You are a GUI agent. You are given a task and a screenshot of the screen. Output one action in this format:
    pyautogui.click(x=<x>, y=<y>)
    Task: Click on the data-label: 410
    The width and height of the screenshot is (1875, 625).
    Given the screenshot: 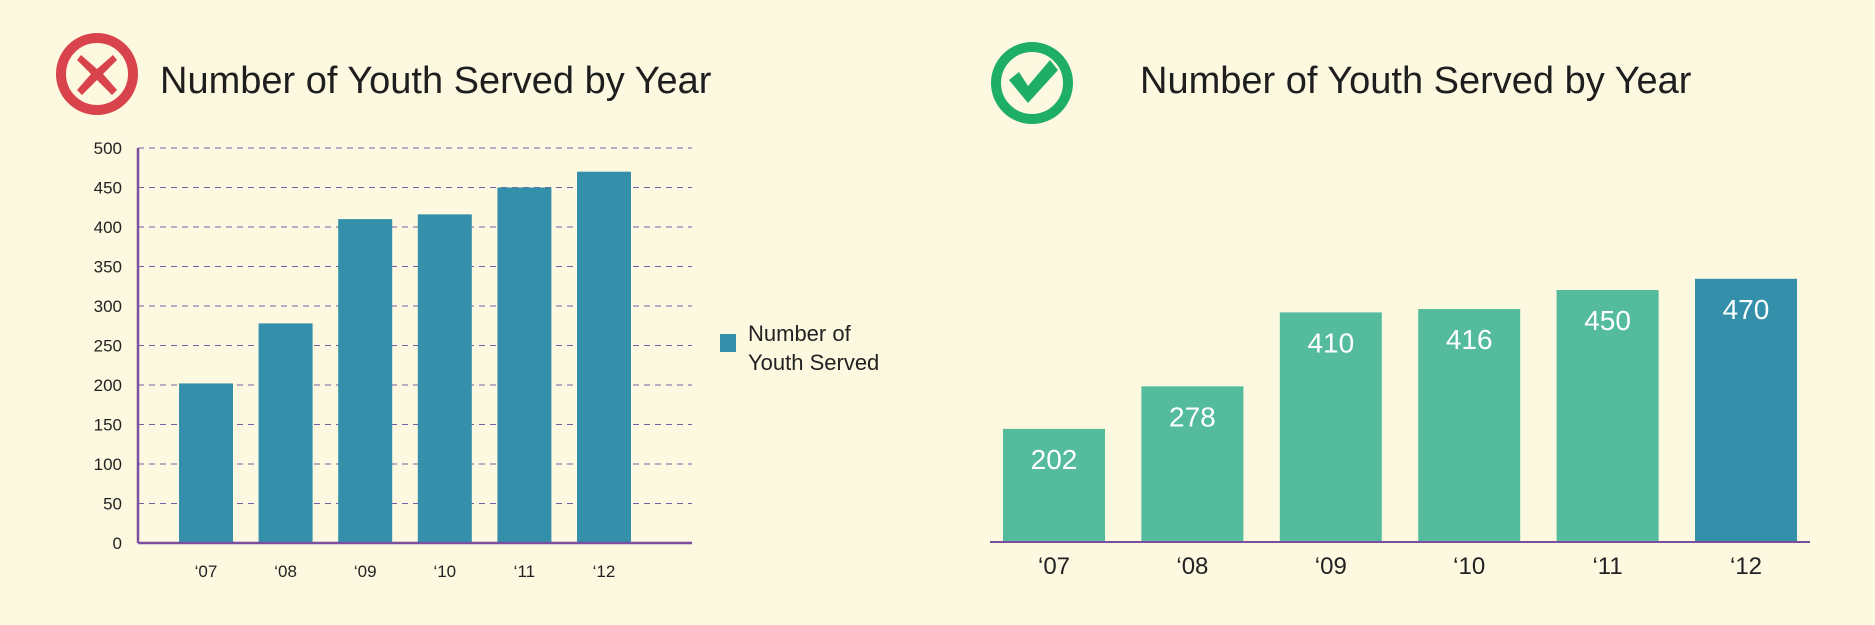 What is the action you would take?
    pyautogui.click(x=1330, y=342)
    